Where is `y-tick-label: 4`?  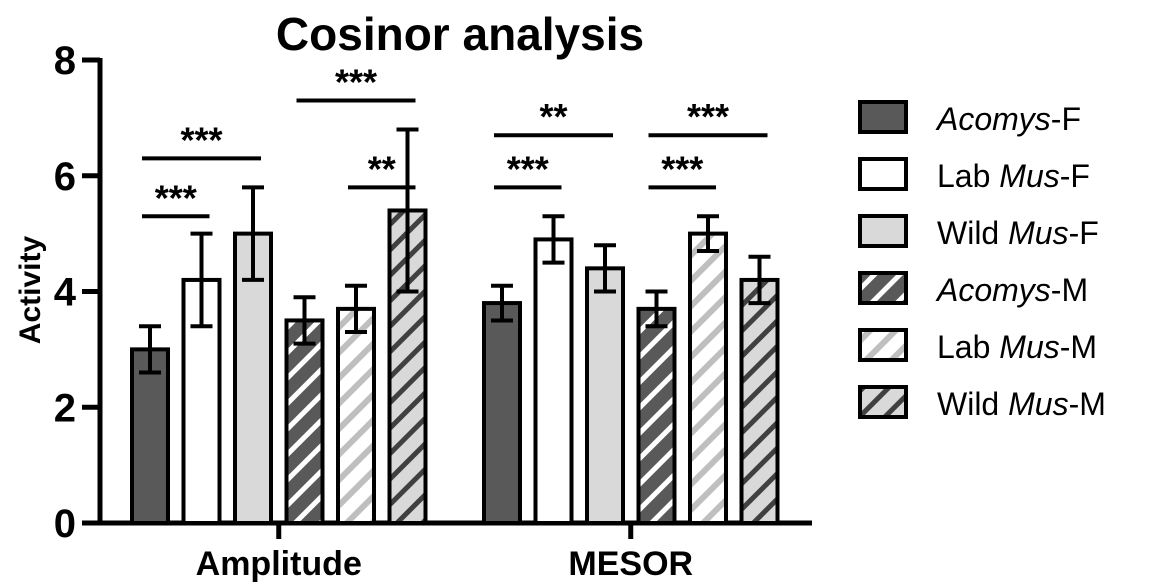
y-tick-label: 4 is located at coordinates (65, 293).